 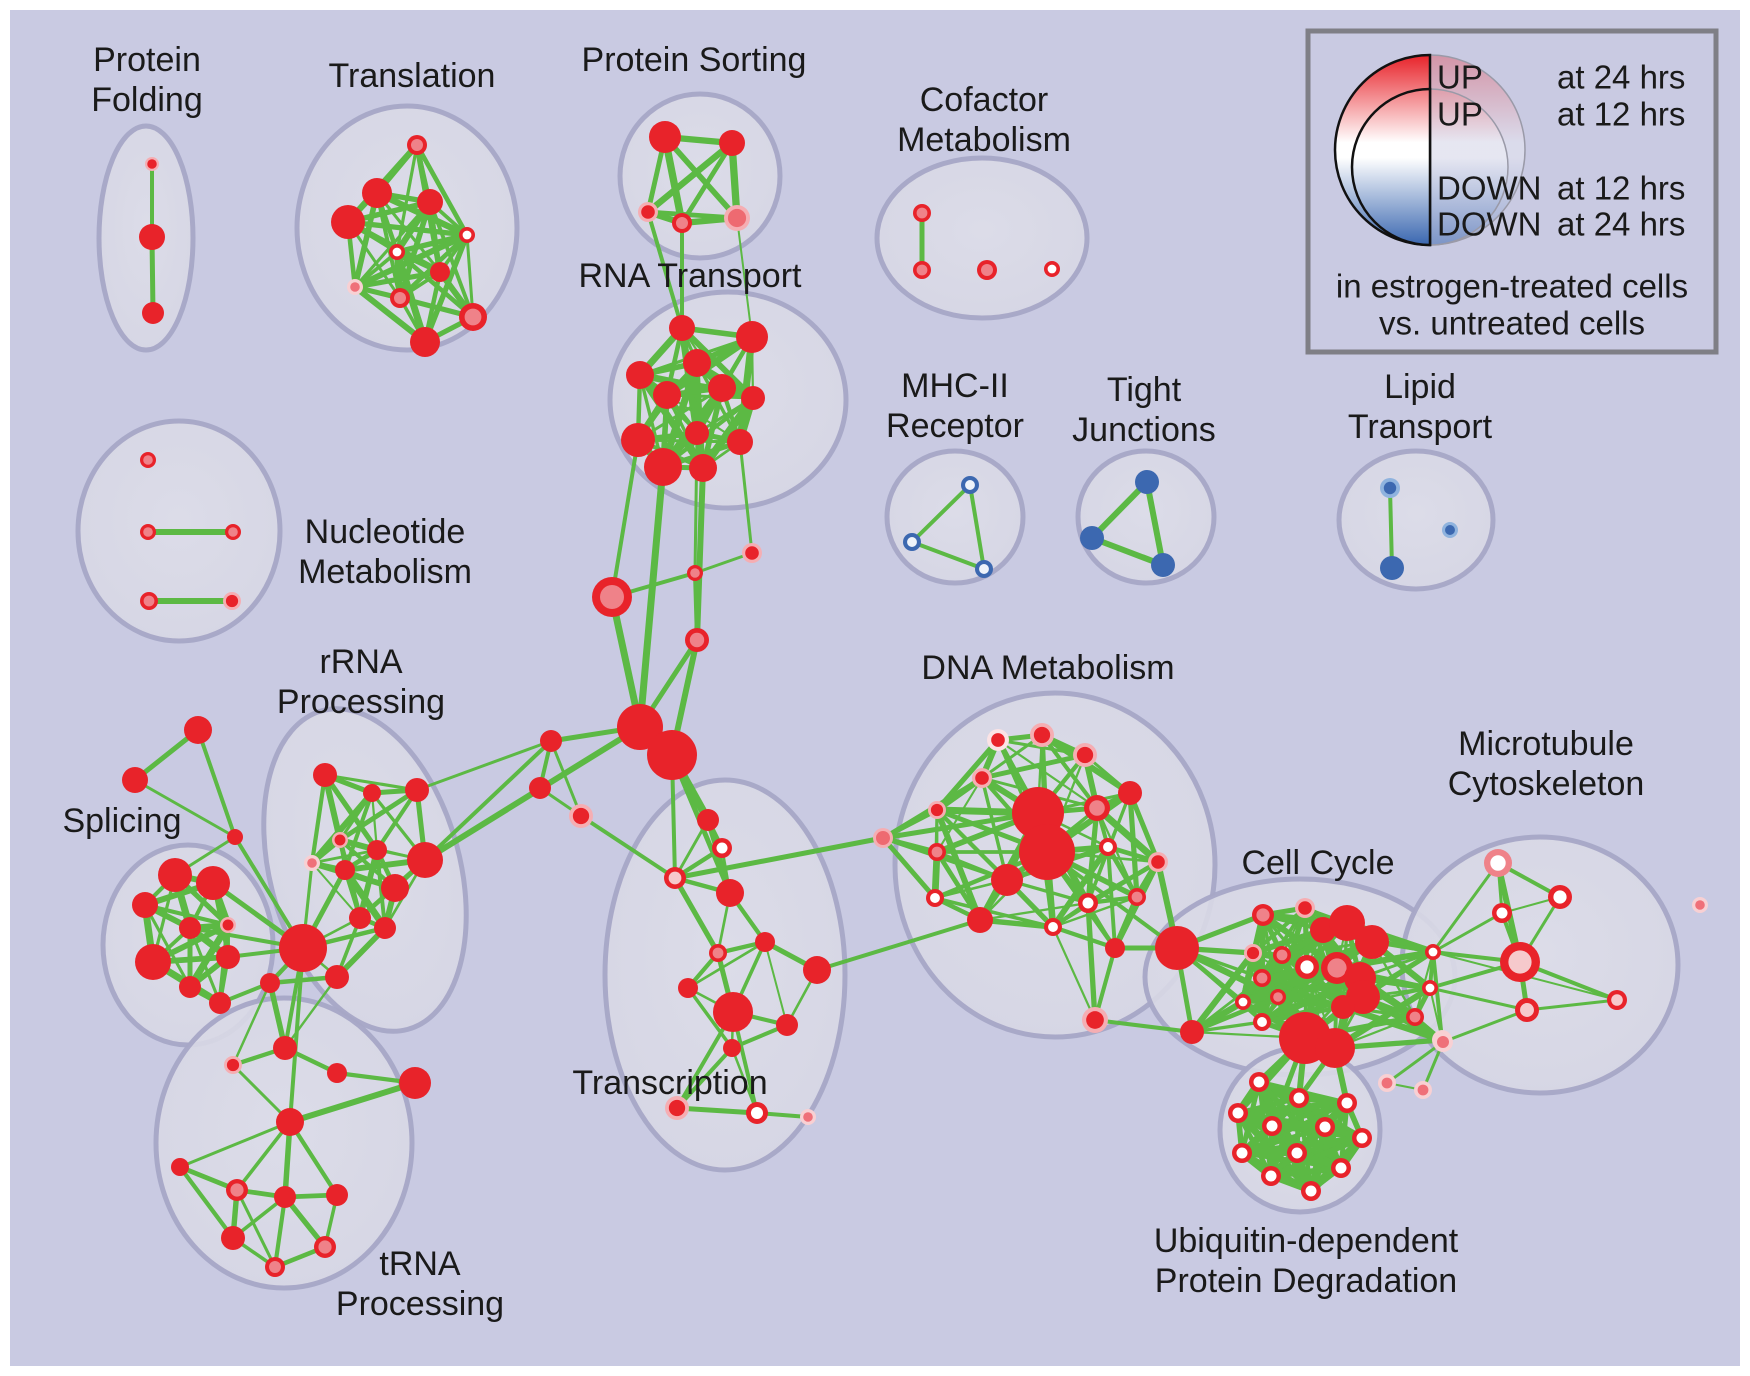 I want to click on legend-time-3: at 24 hrs, so click(x=1621, y=224).